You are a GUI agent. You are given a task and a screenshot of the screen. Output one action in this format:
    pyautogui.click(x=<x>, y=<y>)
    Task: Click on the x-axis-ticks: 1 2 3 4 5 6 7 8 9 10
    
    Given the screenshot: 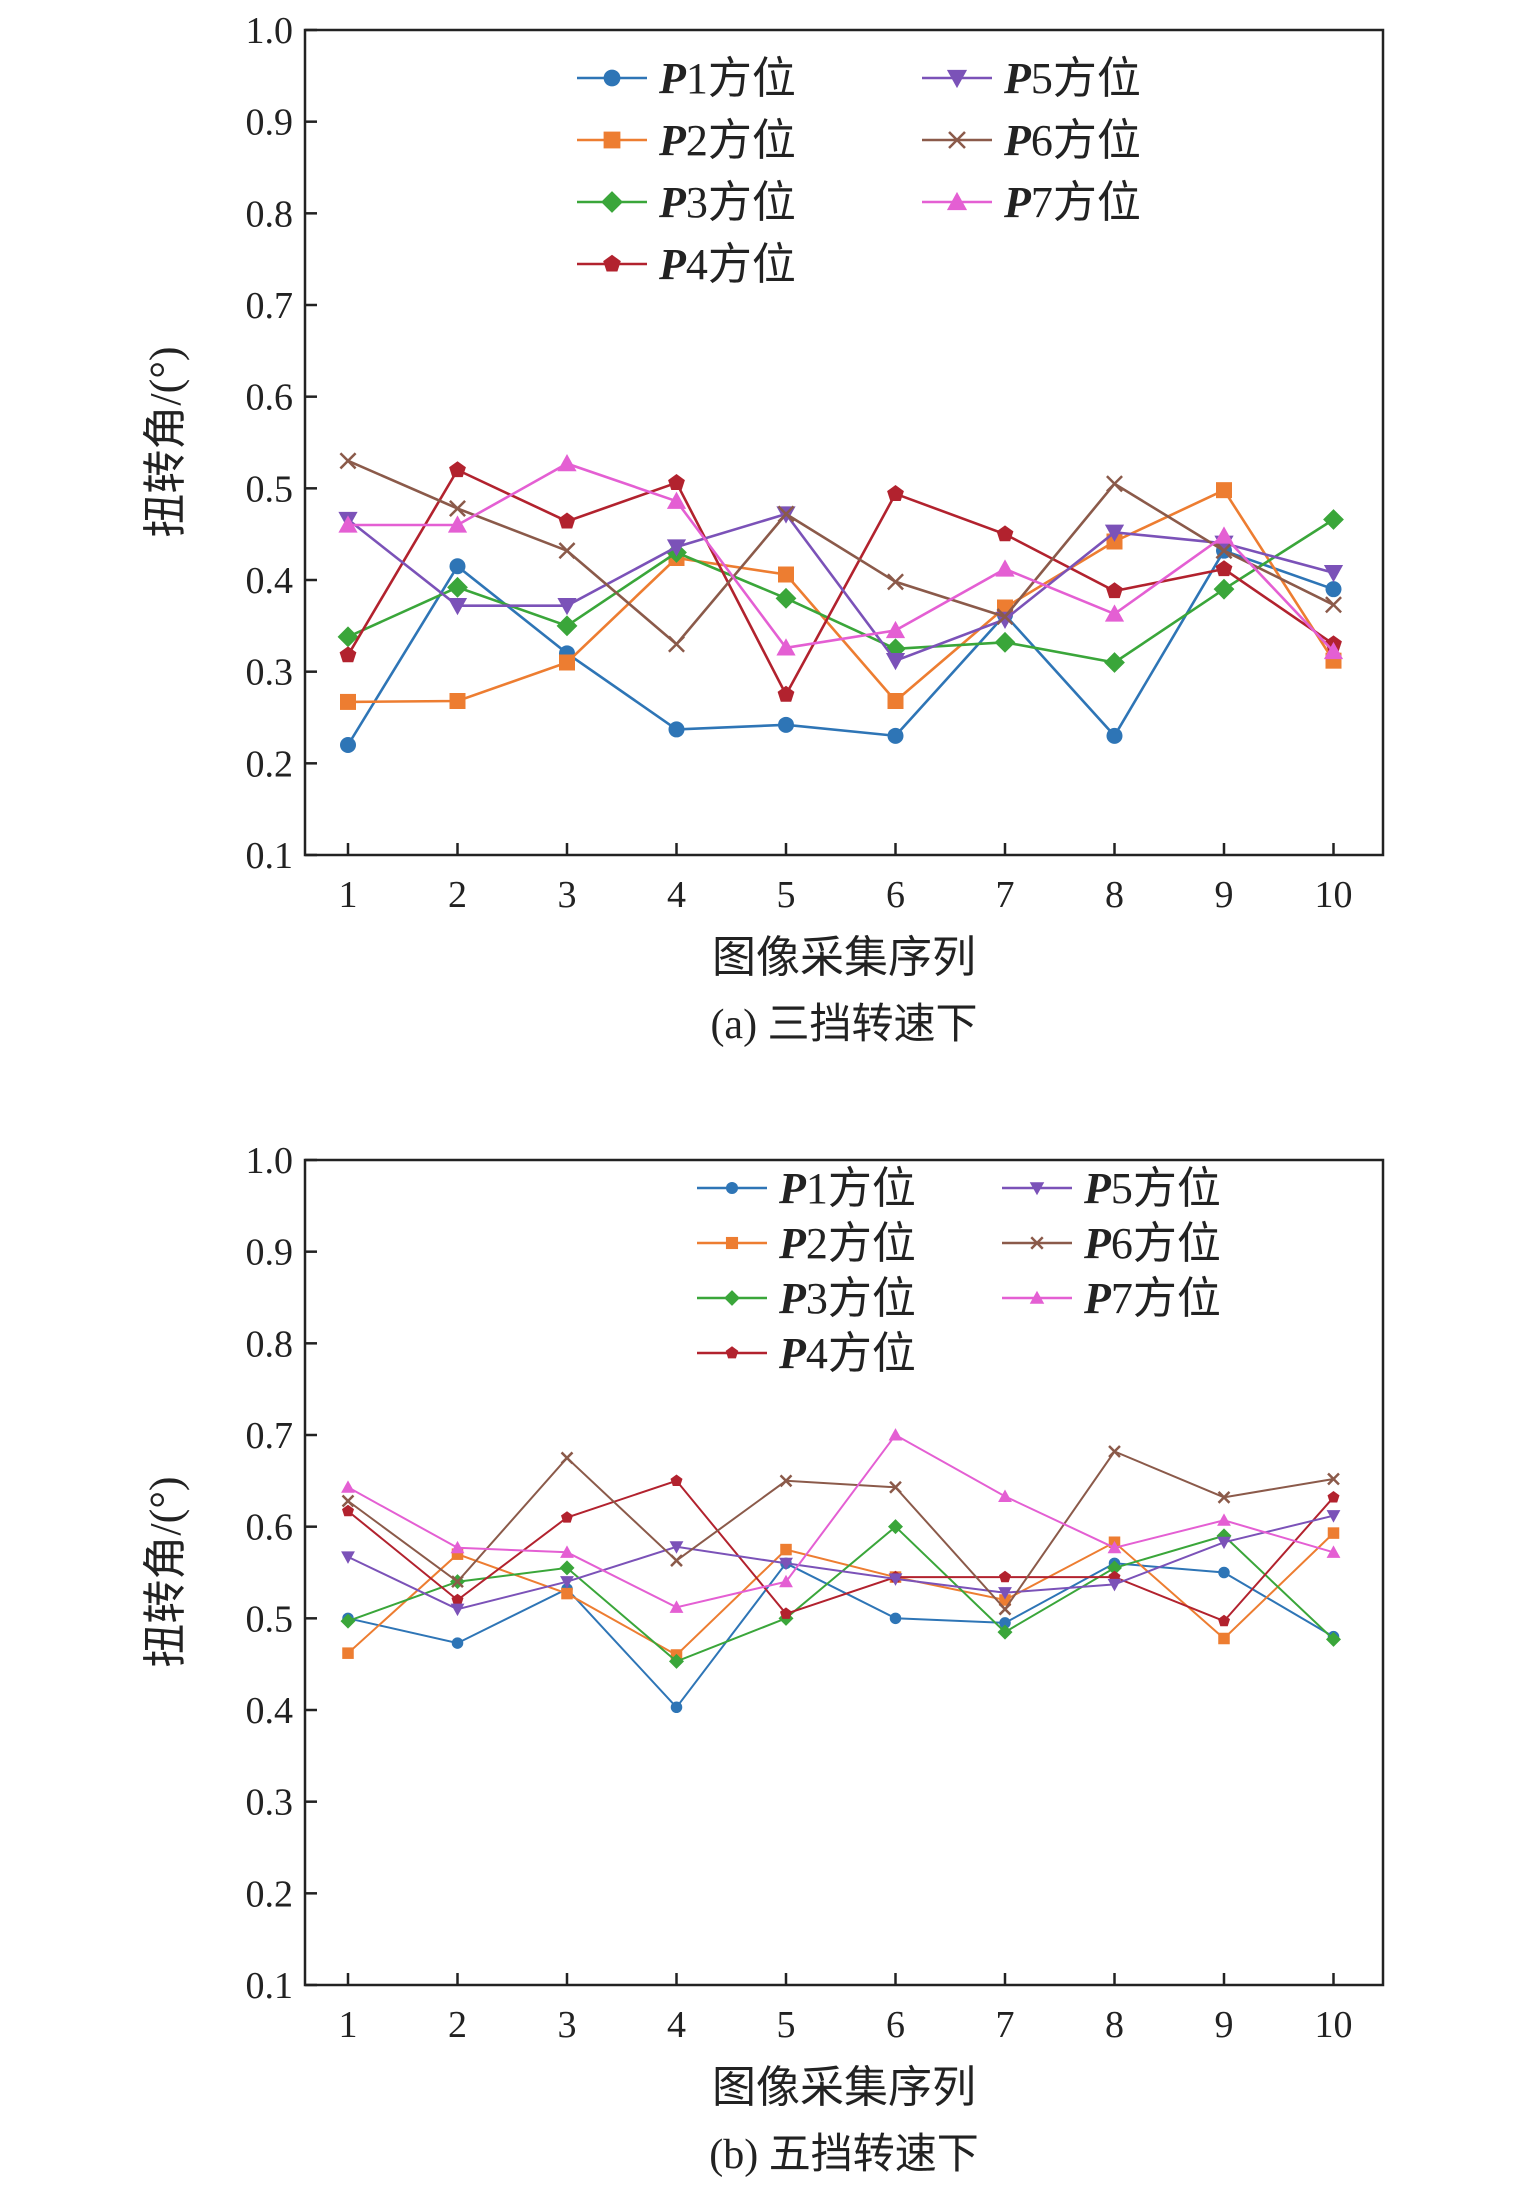 What is the action you would take?
    pyautogui.click(x=846, y=879)
    